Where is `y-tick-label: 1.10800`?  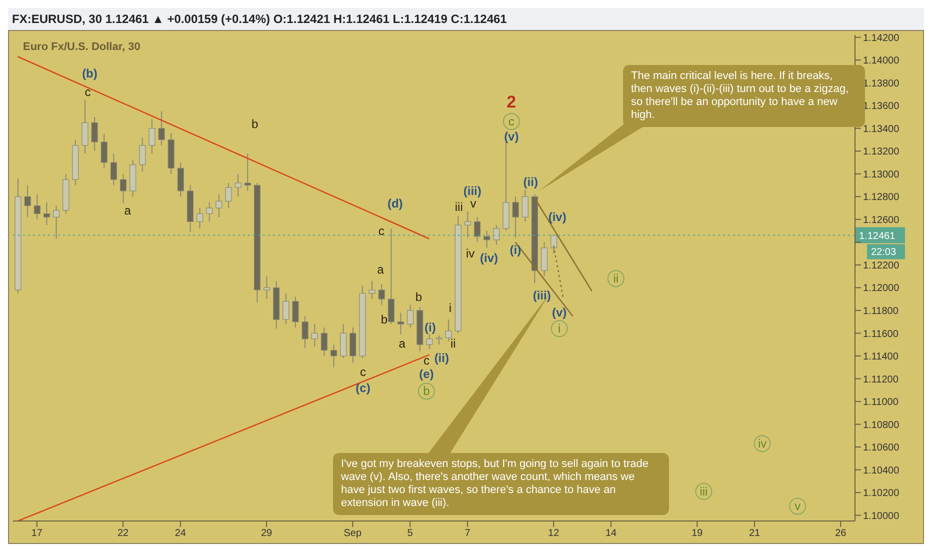 y-tick-label: 1.10800 is located at coordinates (881, 425).